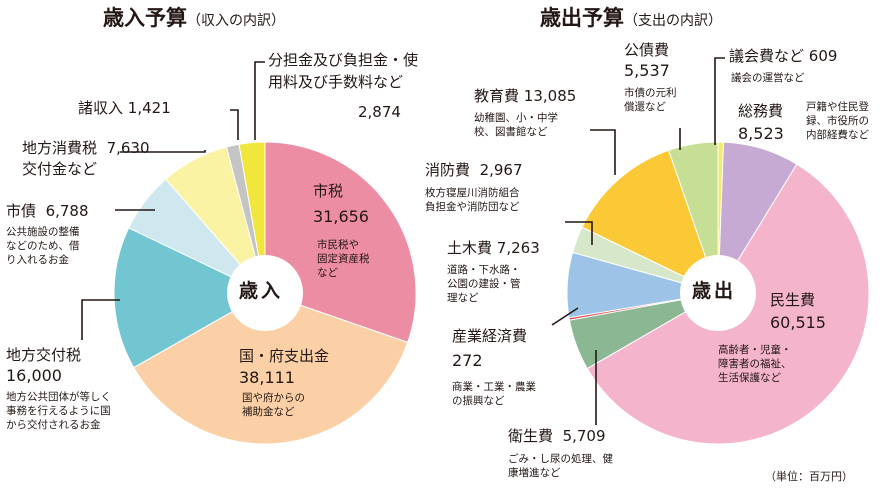 The image size is (891, 491). I want to click on desc-line: などのため、借, so click(43, 246).